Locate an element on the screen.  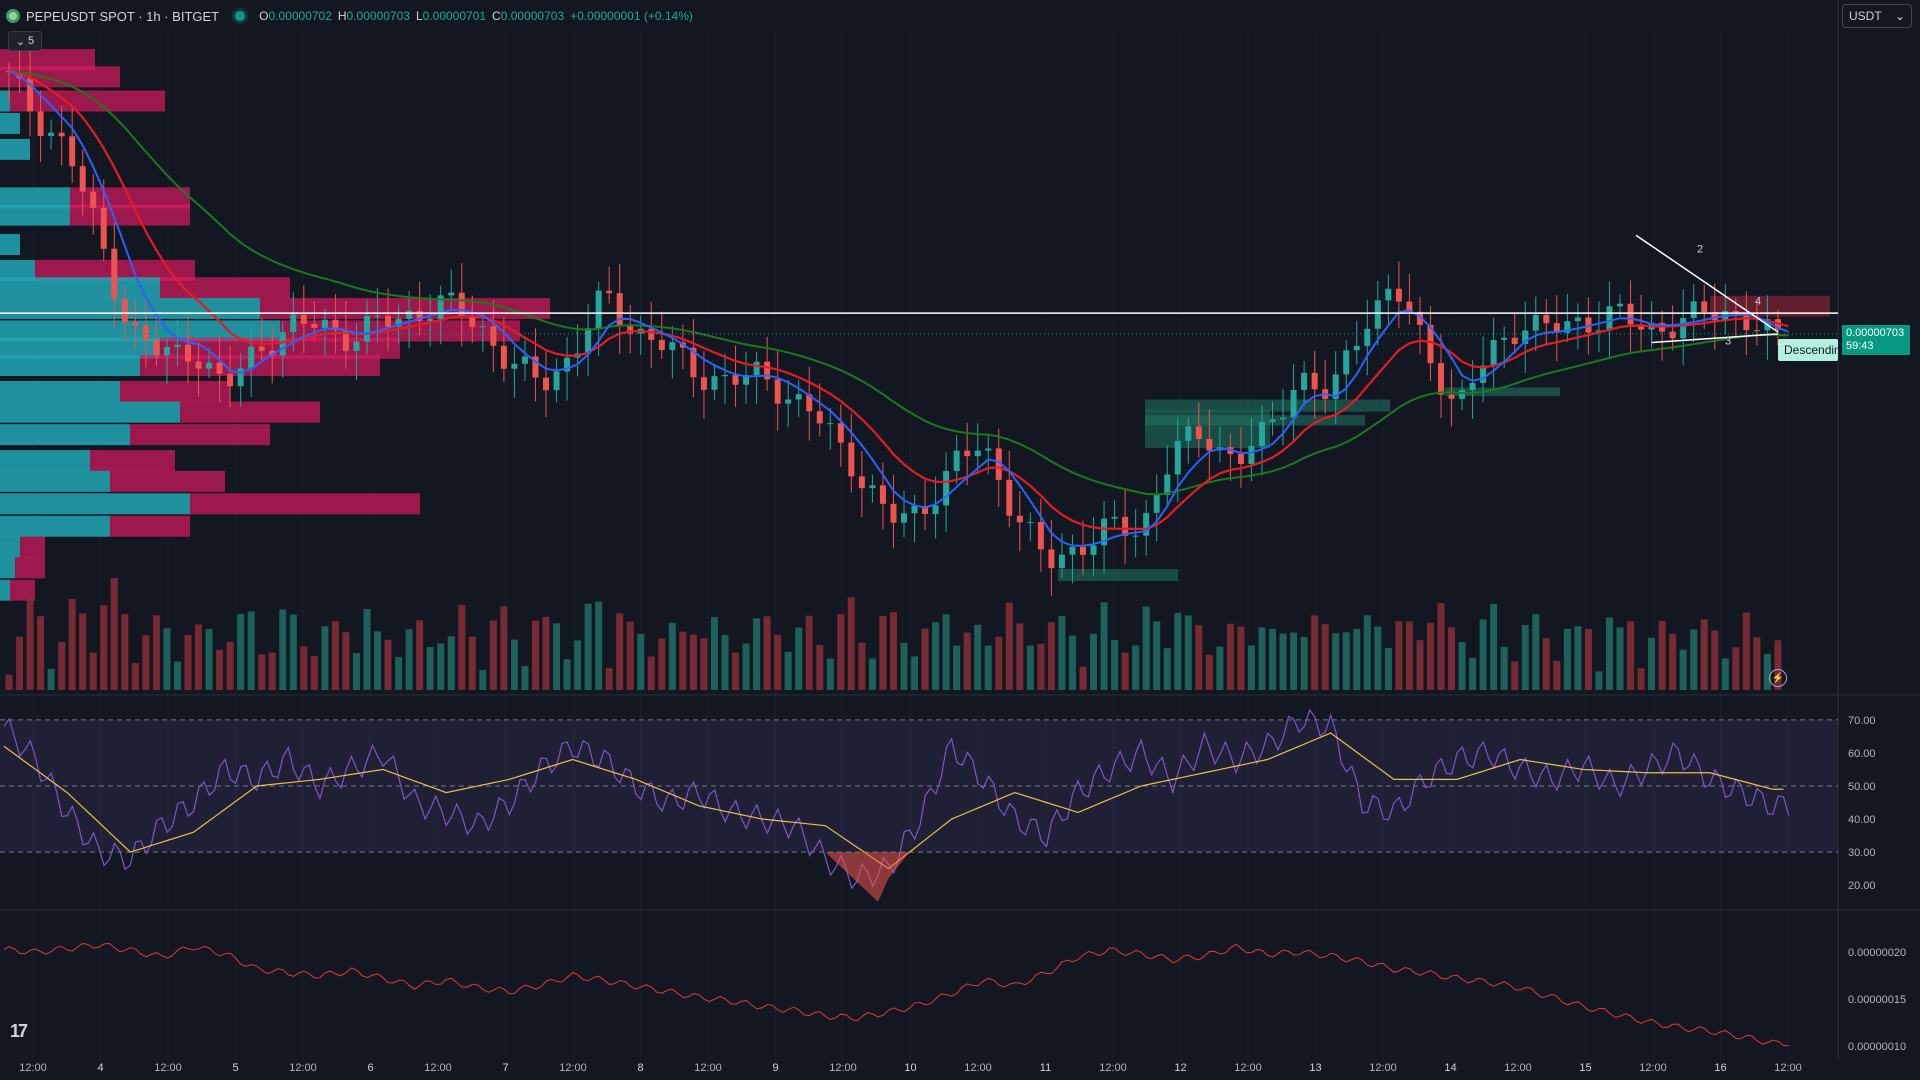
supply-zone is located at coordinates (1770, 306).